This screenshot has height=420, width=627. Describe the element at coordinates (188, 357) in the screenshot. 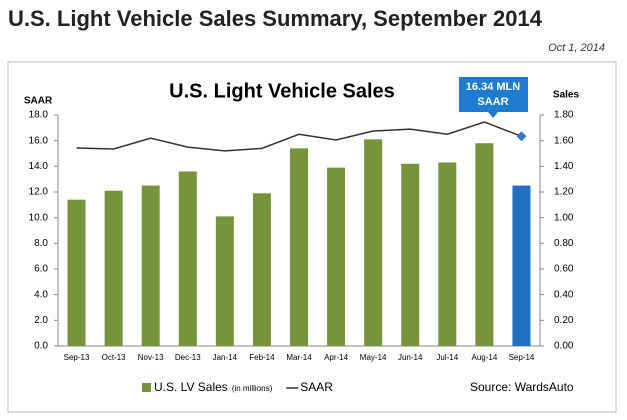

I see `x-tick-label: Dec-13` at that location.